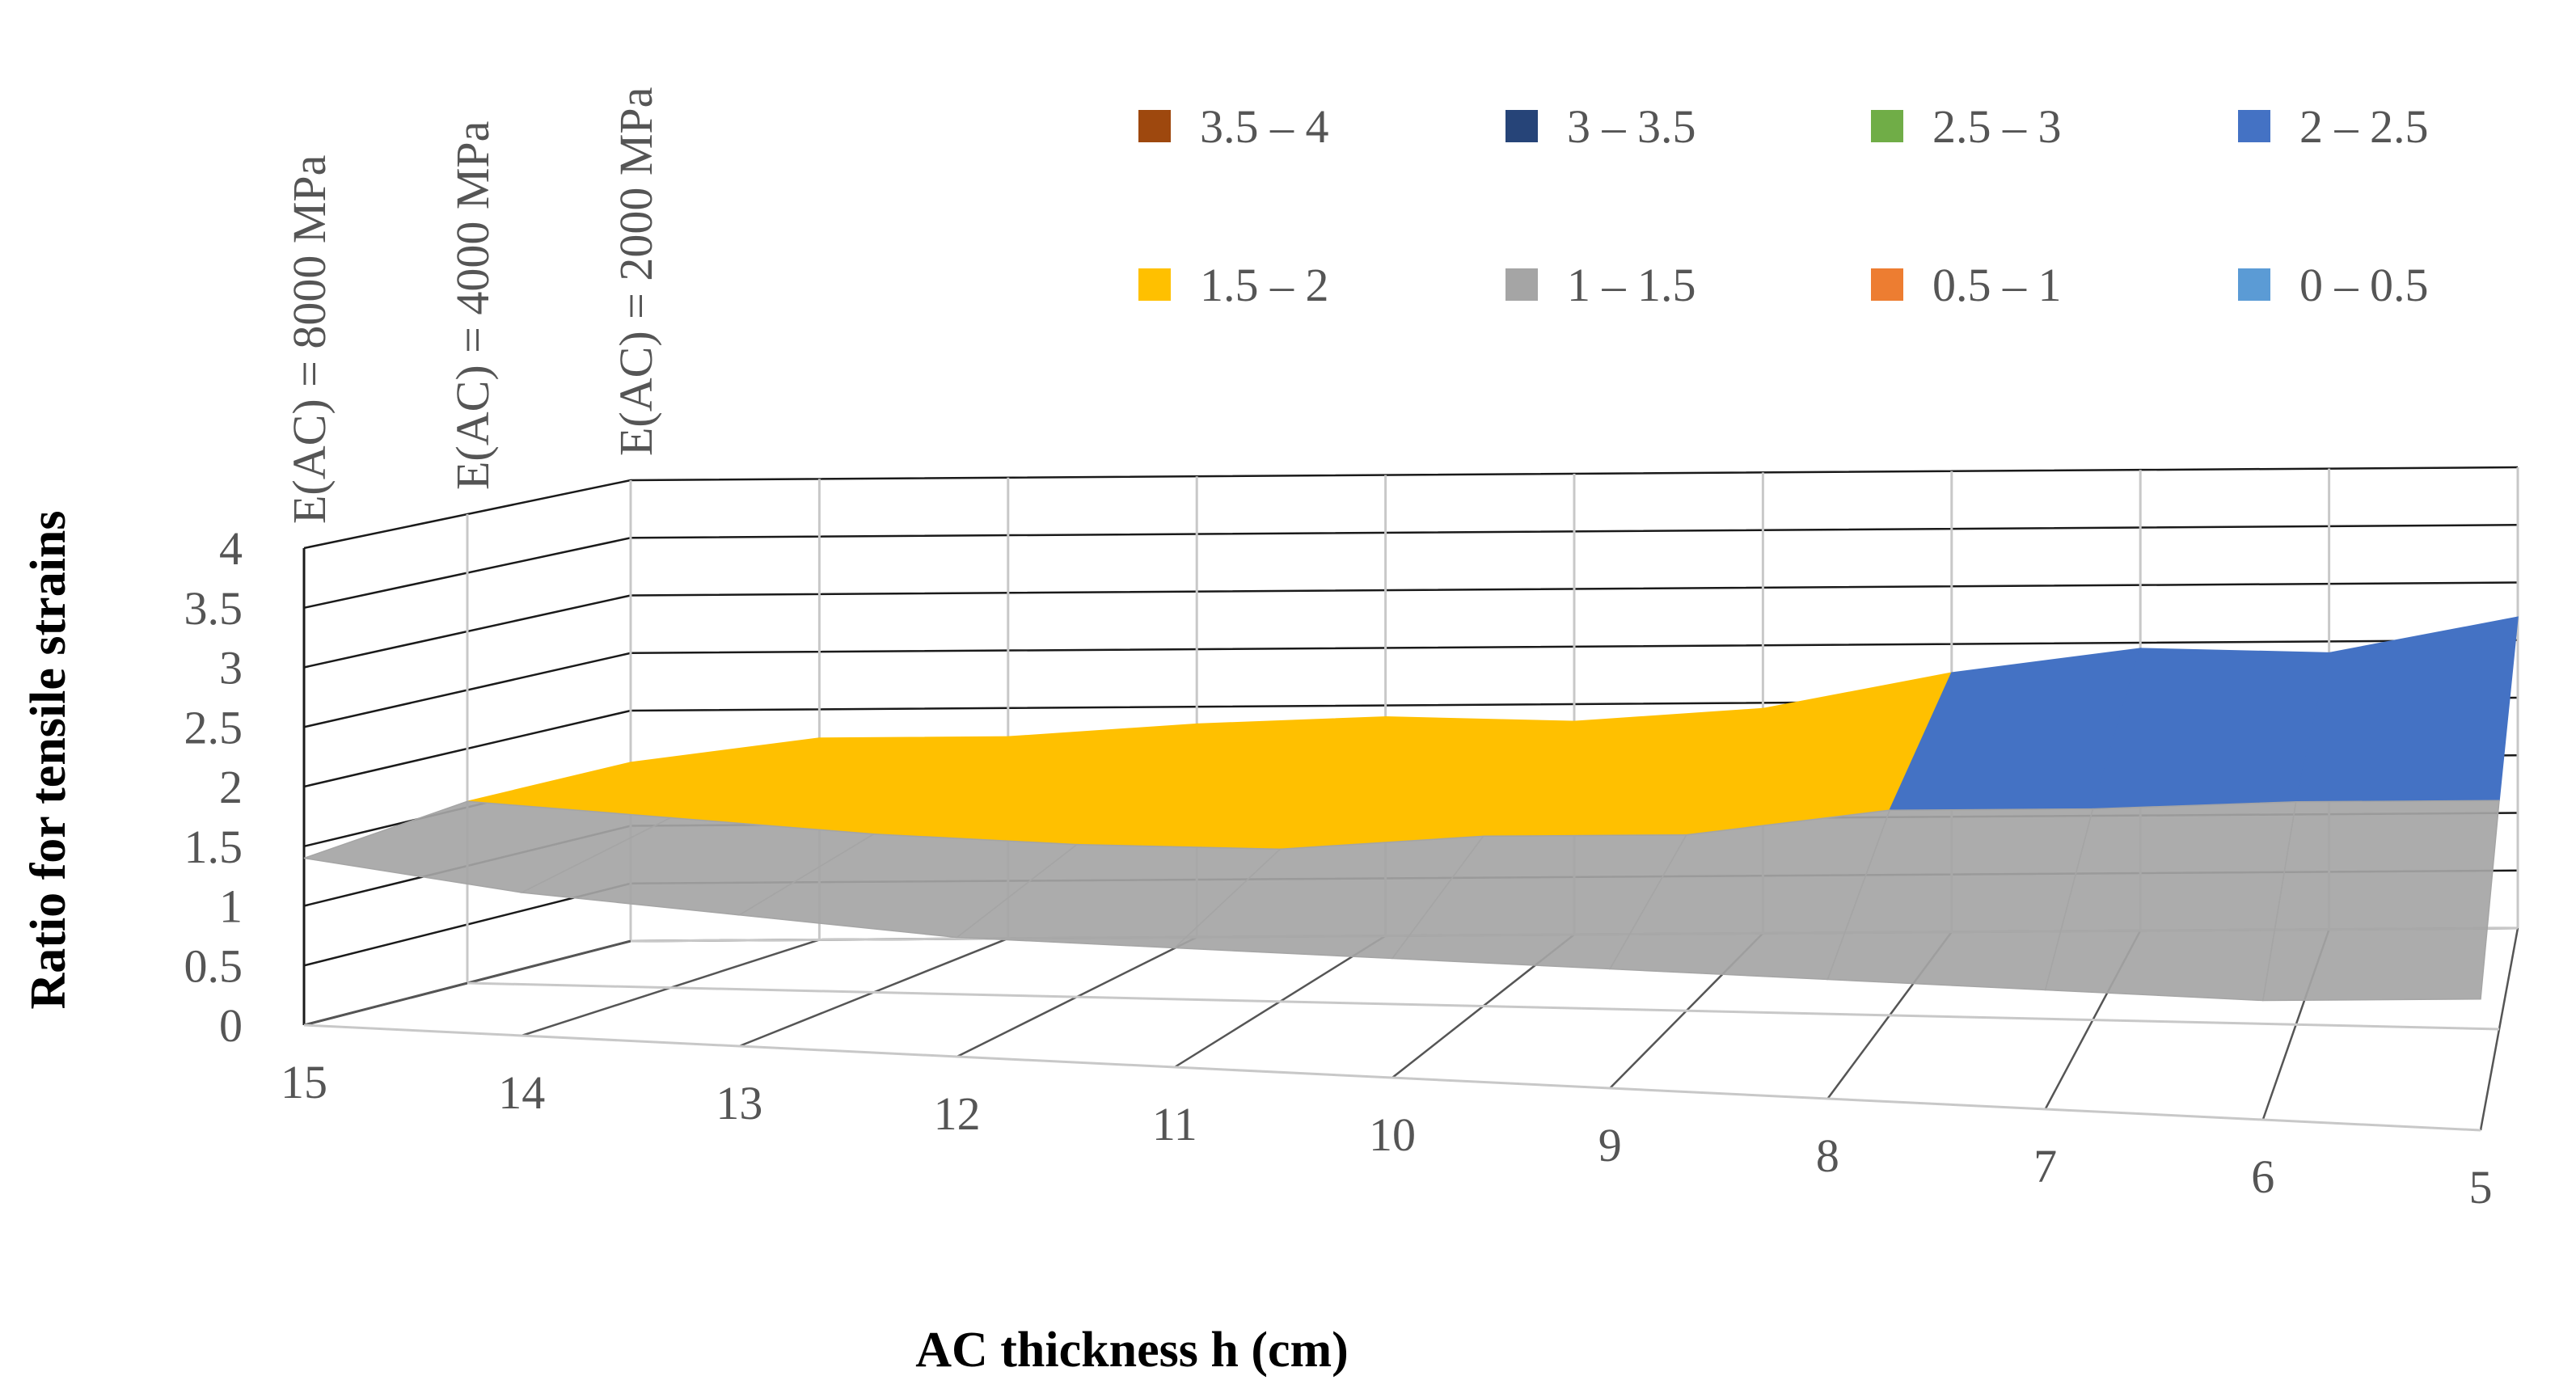  I want to click on legend-label: 1.5 – 2, so click(1264, 285).